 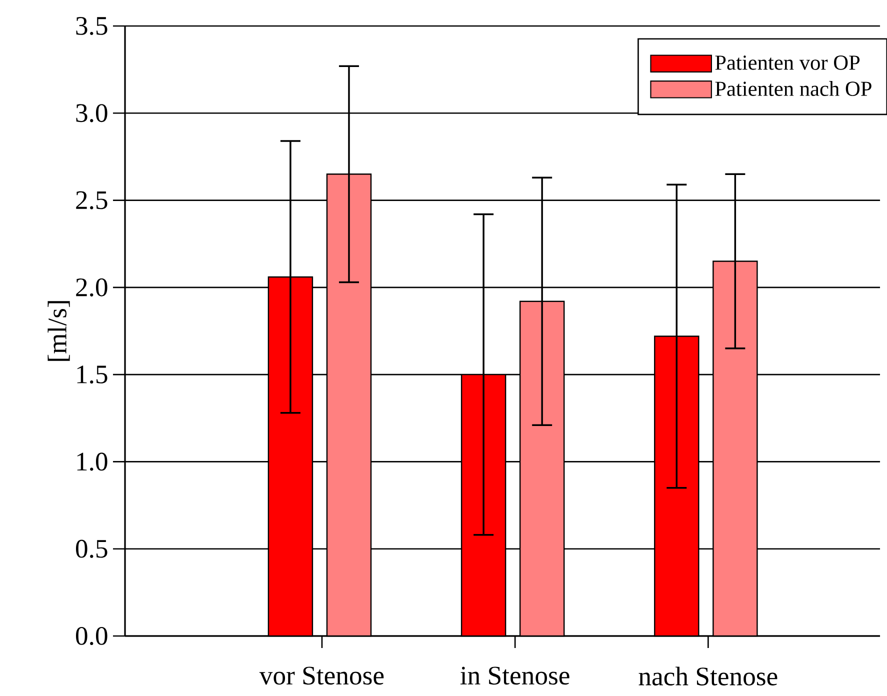 I want to click on y-tick-label: 0.5, so click(x=92, y=549).